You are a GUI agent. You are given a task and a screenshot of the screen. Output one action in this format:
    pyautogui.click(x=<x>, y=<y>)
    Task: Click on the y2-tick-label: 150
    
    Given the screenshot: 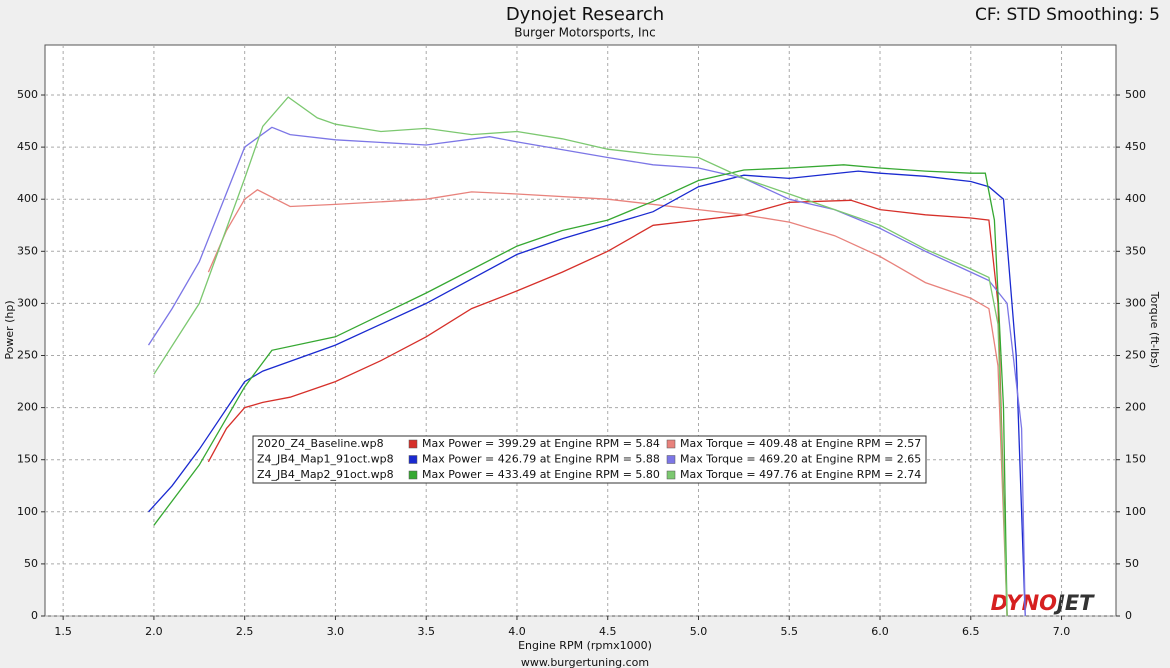 What is the action you would take?
    pyautogui.click(x=1135, y=459)
    